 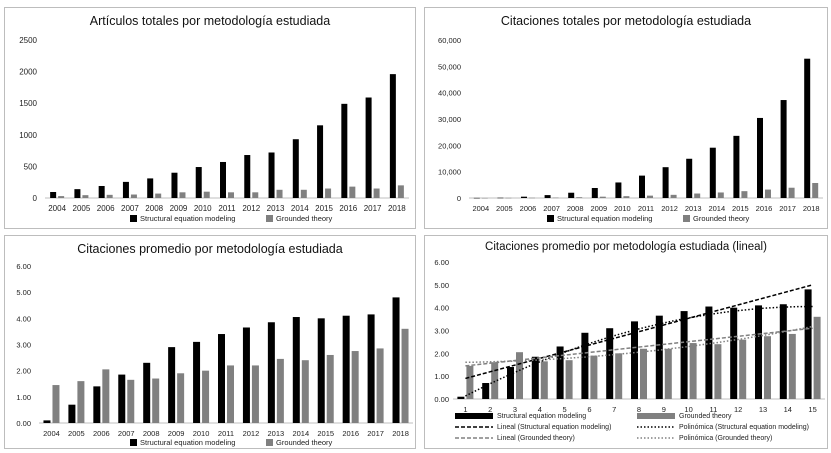 What do you see at coordinates (740, 208) in the screenshot?
I see `x-tick-label: 2015` at bounding box center [740, 208].